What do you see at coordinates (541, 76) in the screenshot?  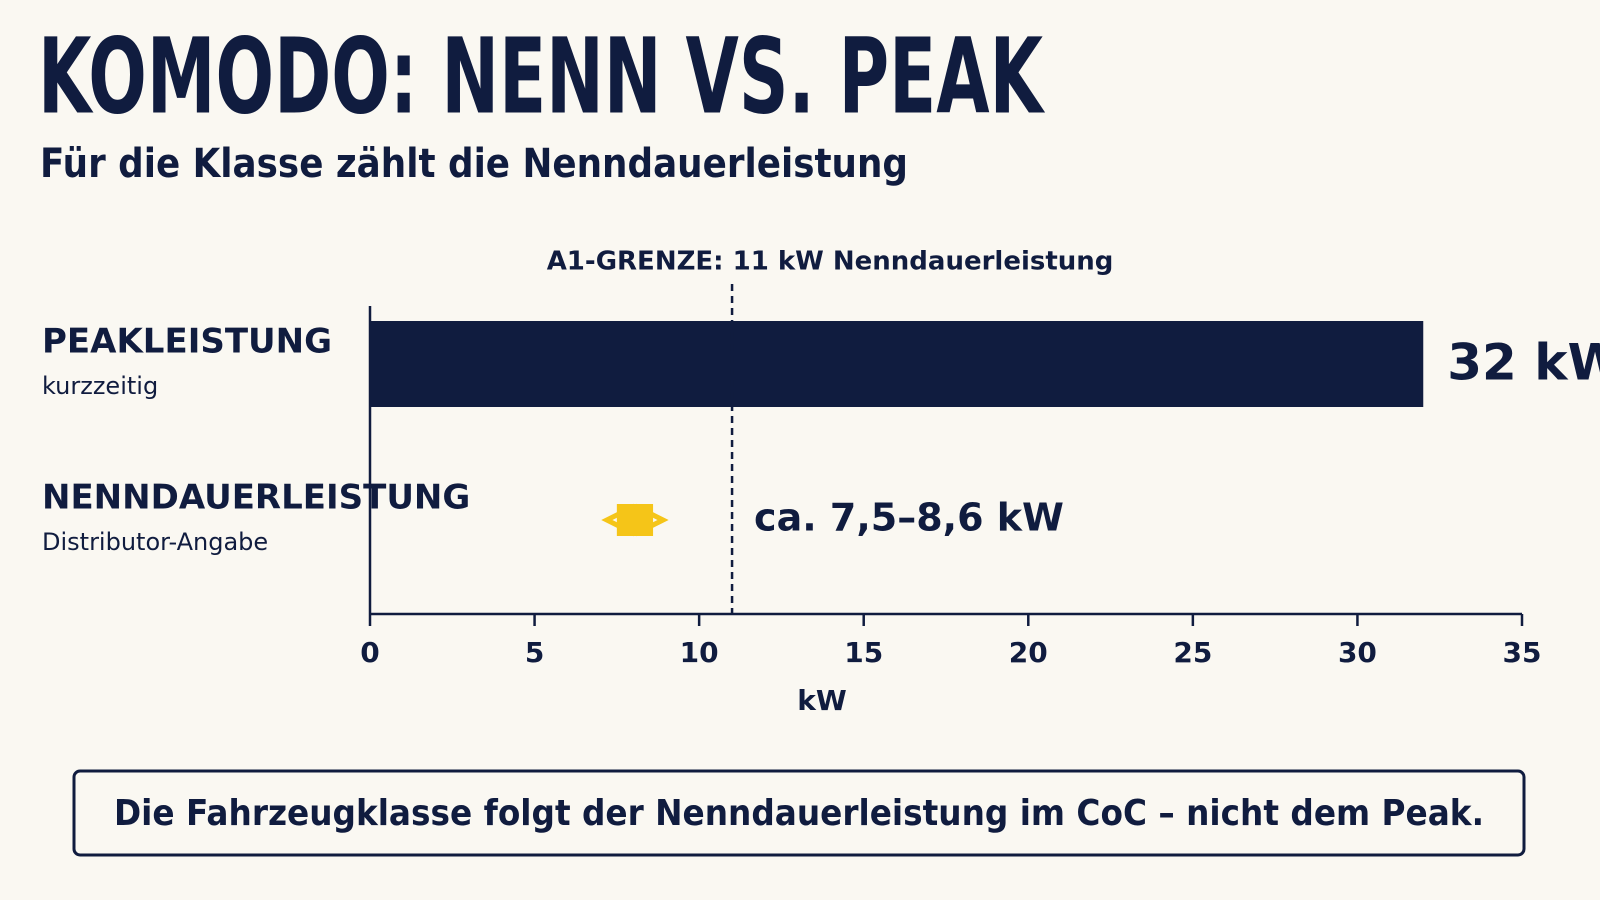 I see `chart-title: KOMODO: NENN VS. PEAK` at bounding box center [541, 76].